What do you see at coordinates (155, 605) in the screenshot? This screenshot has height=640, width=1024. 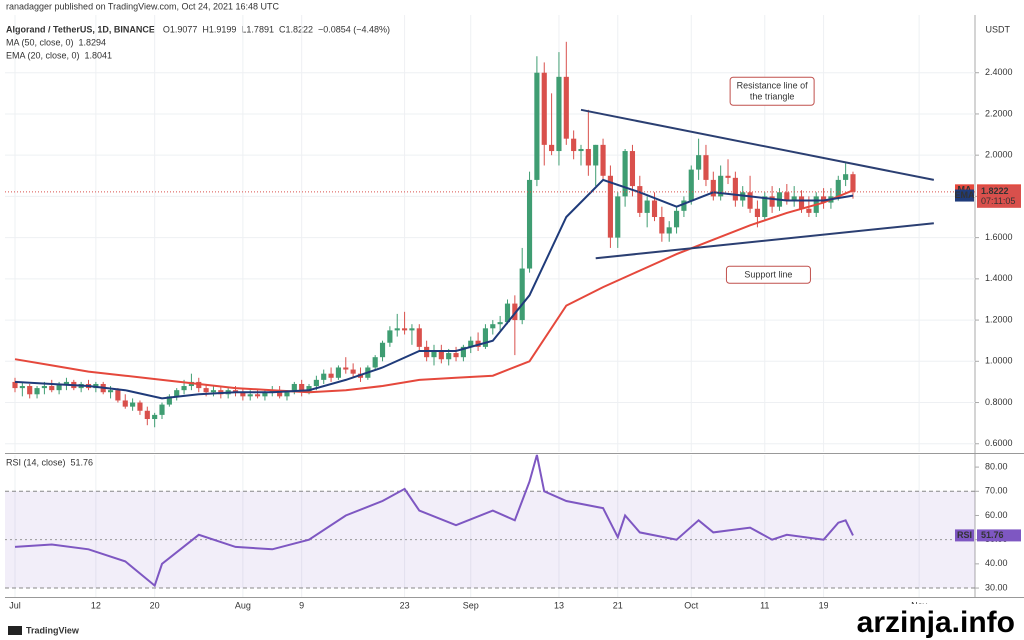 I see `x-tick-label: 20` at bounding box center [155, 605].